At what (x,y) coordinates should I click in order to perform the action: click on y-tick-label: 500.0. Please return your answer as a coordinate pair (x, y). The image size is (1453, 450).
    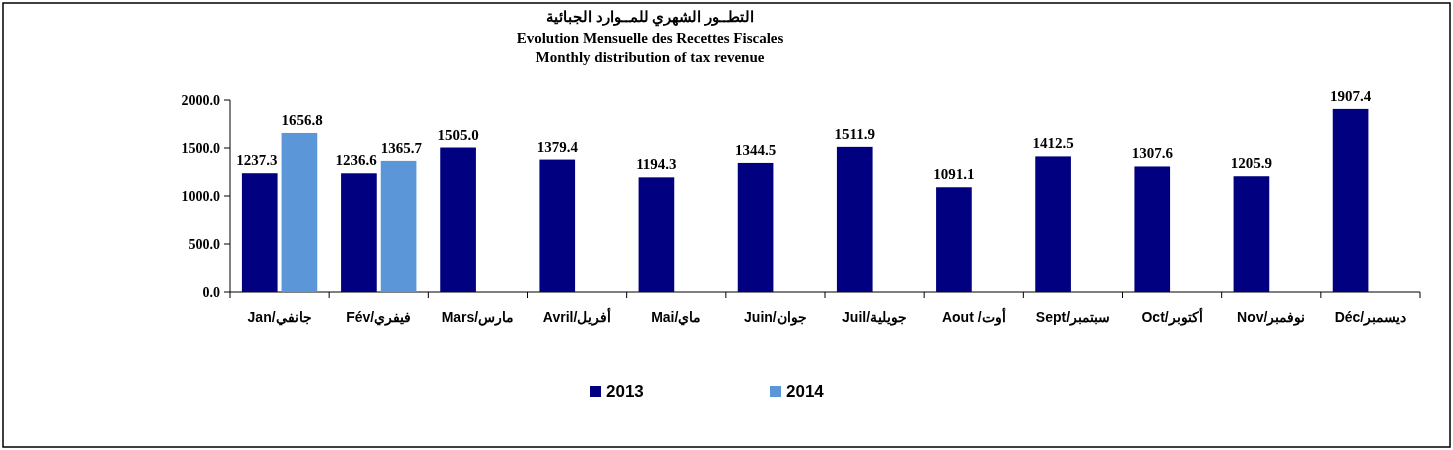
    Looking at the image, I should click on (204, 244).